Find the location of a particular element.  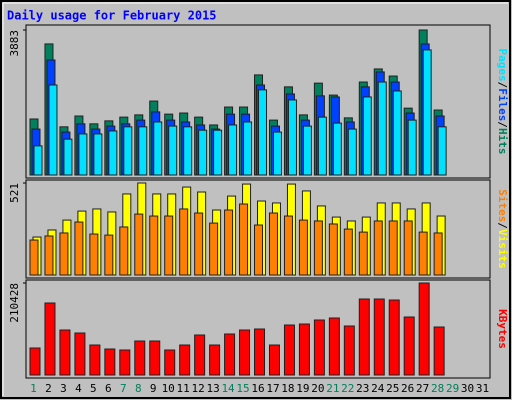

legend-entry: Files is located at coordinates (502, 104).